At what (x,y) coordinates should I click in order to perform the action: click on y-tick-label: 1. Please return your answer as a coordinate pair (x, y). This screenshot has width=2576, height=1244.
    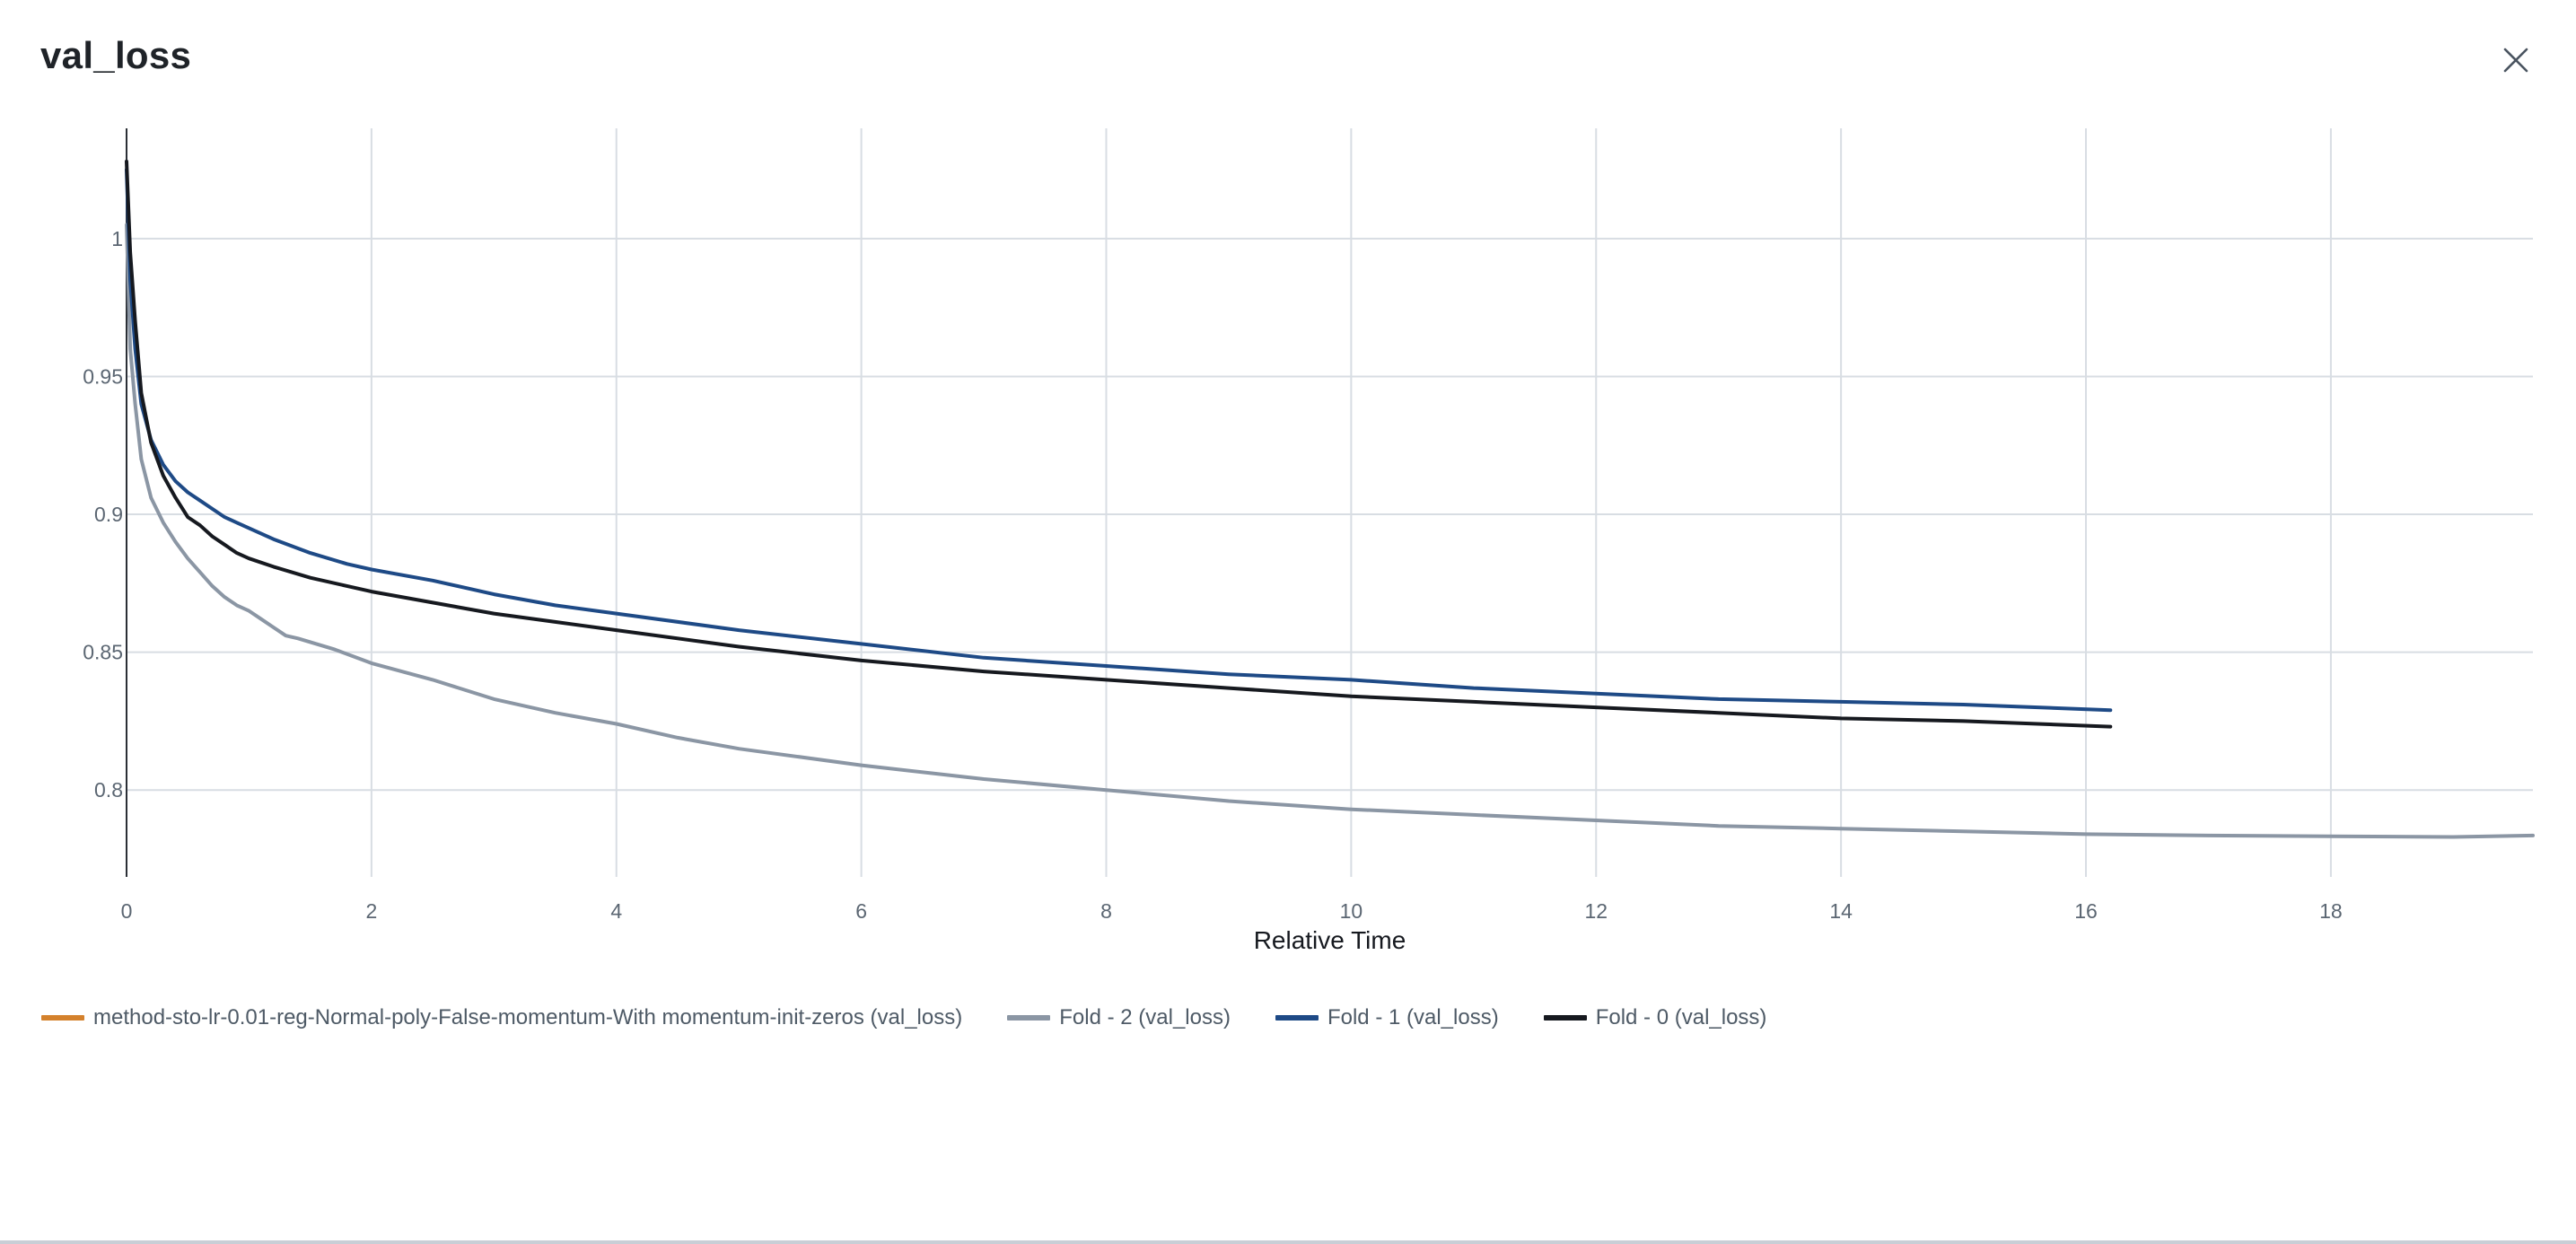
    Looking at the image, I should click on (117, 238).